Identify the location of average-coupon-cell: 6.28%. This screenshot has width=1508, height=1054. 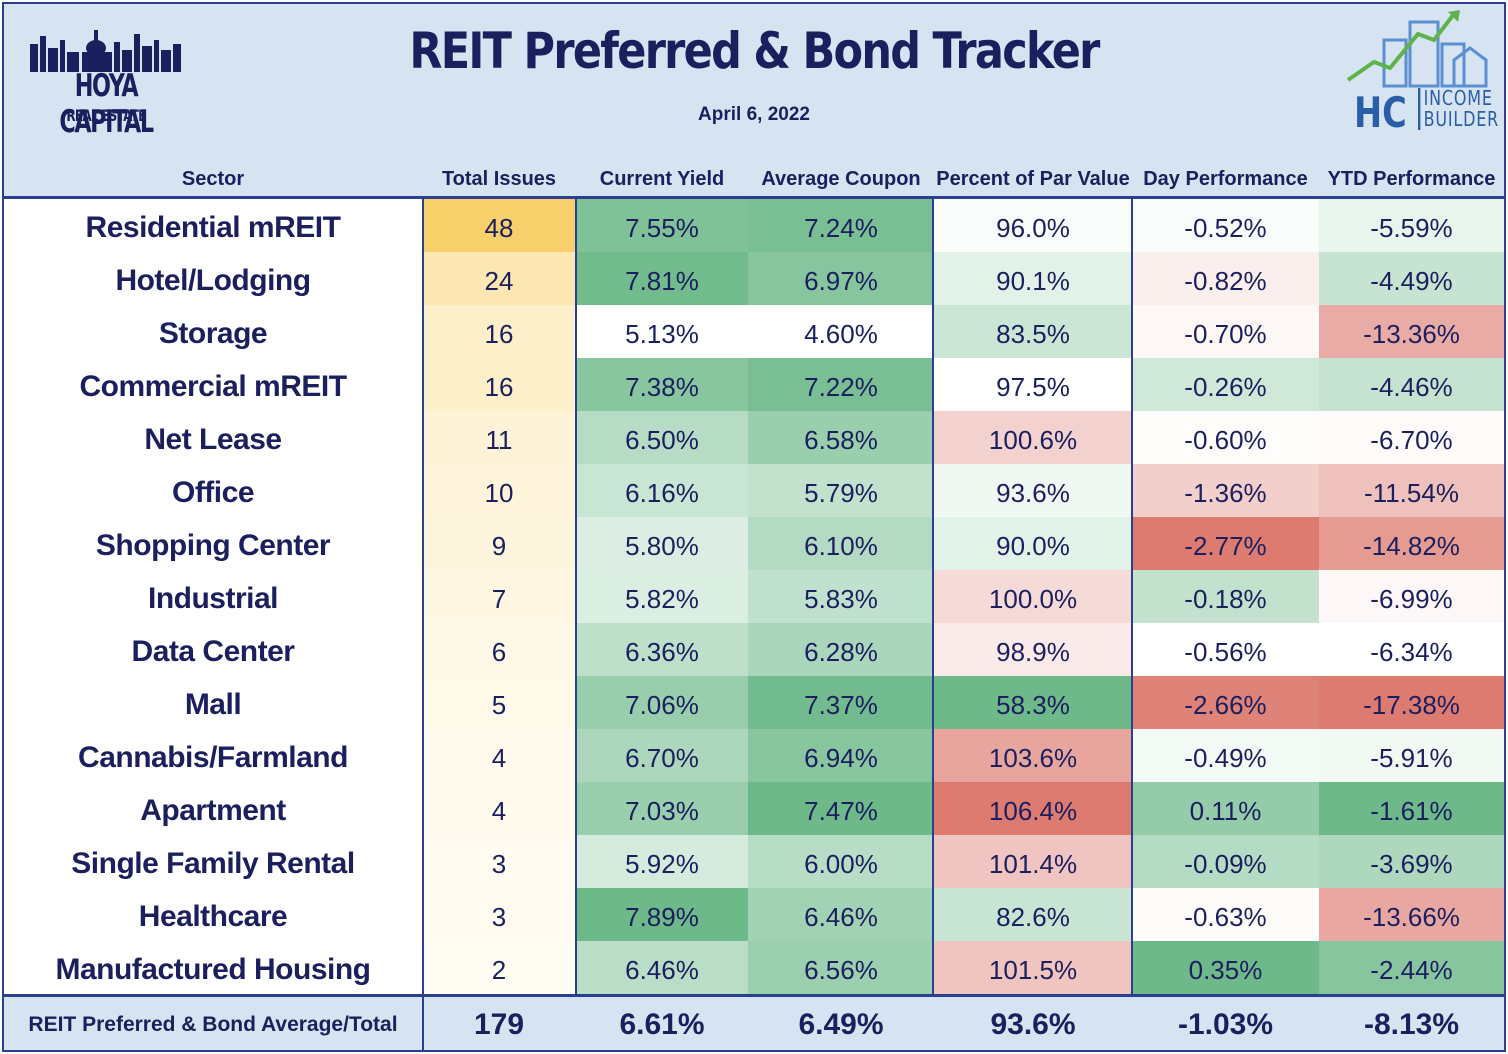
(841, 649).